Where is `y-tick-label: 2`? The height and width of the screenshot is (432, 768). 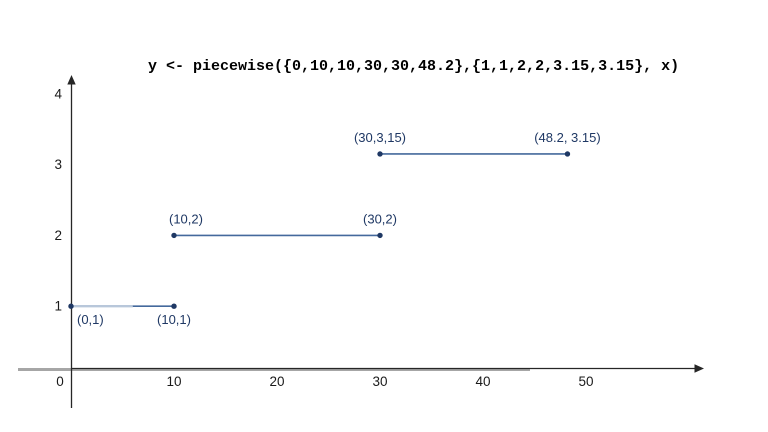
y-tick-label: 2 is located at coordinates (58, 235).